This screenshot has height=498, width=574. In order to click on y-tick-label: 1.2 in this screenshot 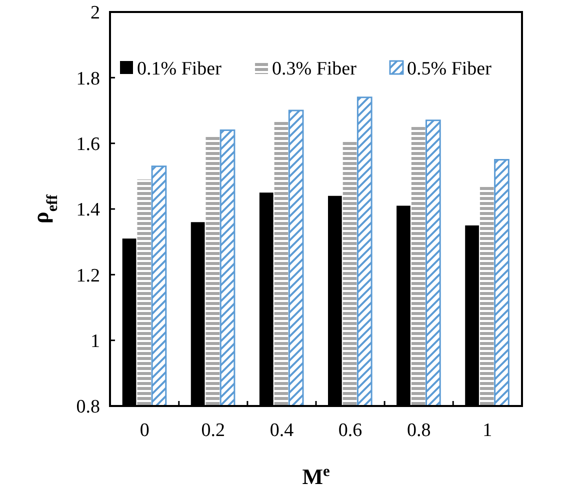, I will do `click(88, 275)`.